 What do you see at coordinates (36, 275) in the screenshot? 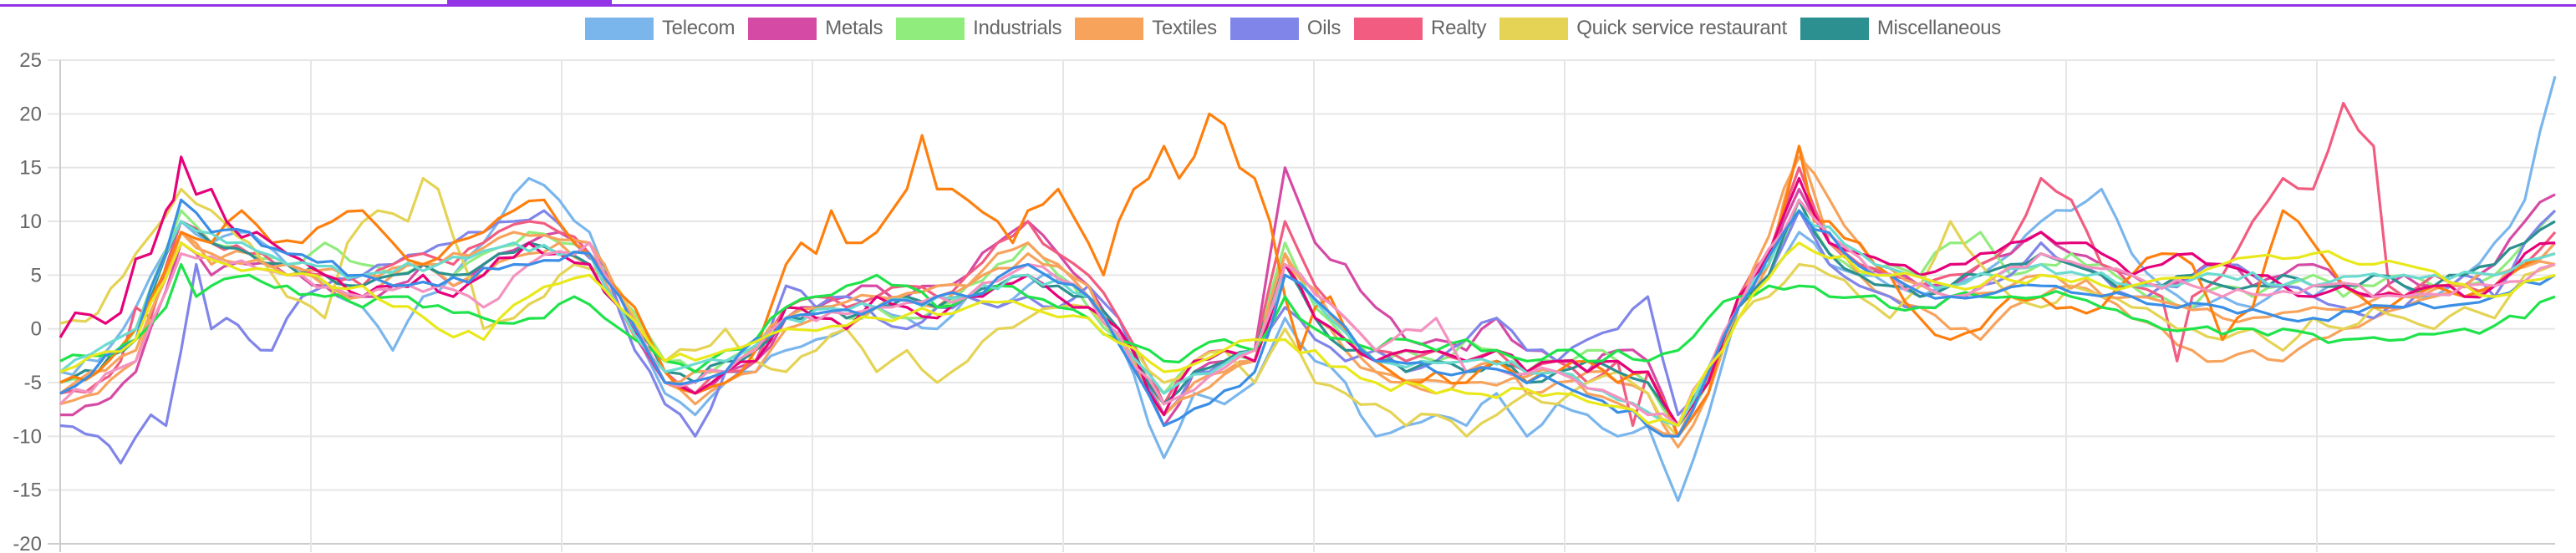
I see `y-tick-label: 5` at bounding box center [36, 275].